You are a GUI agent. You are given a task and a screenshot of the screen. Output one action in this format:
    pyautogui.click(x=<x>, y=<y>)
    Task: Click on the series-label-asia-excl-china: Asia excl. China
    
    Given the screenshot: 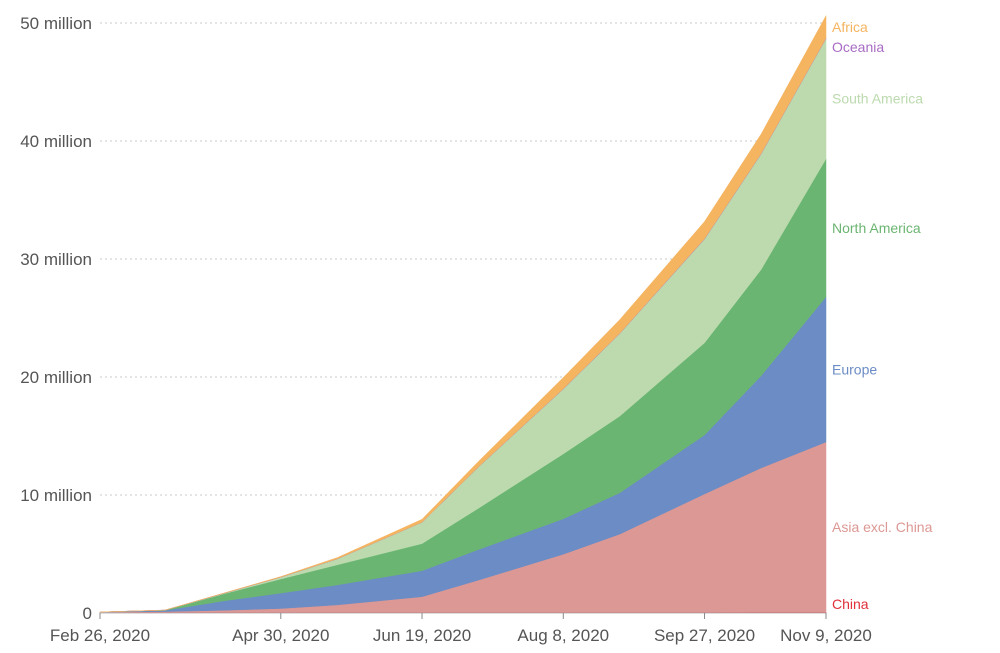 What is the action you would take?
    pyautogui.click(x=882, y=527)
    